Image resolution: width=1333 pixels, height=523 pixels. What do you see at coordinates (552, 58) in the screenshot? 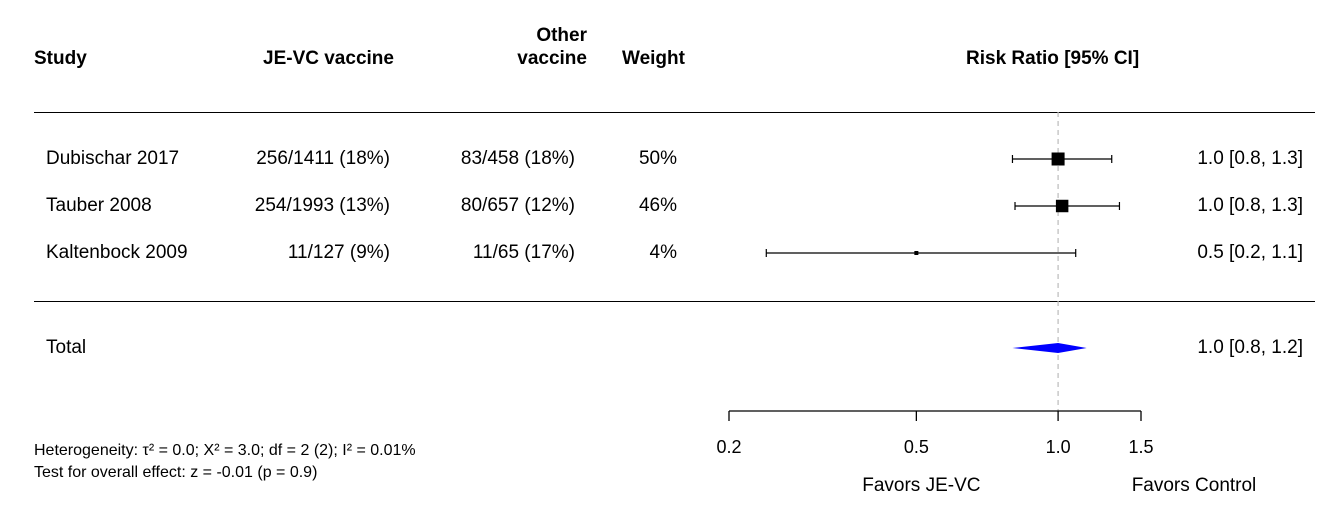
I see `header-other-line2: vaccine` at bounding box center [552, 58].